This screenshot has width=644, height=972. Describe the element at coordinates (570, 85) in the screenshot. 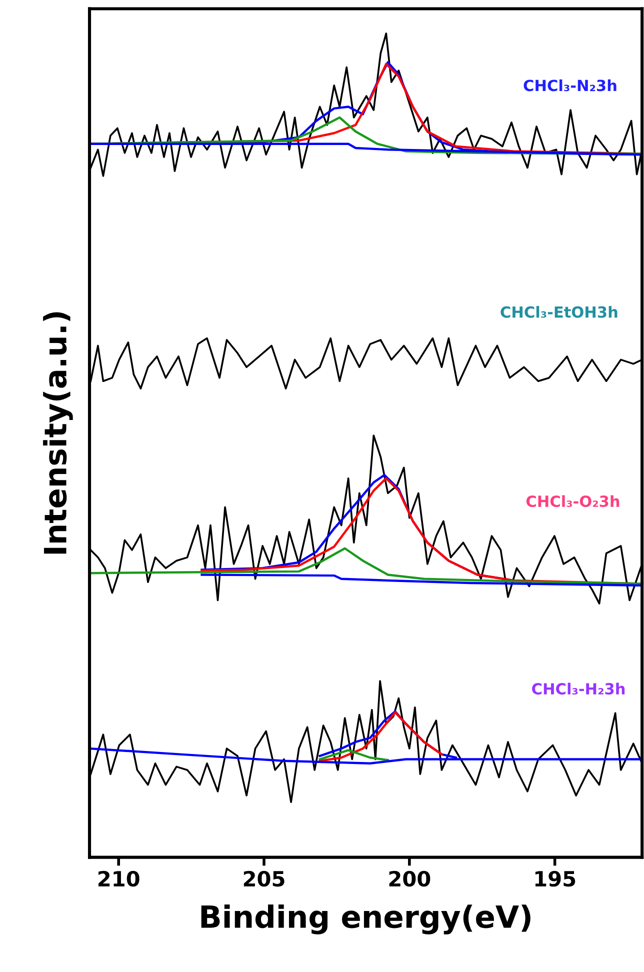

I see `annotation: CHCl₃-N₂3h` at that location.